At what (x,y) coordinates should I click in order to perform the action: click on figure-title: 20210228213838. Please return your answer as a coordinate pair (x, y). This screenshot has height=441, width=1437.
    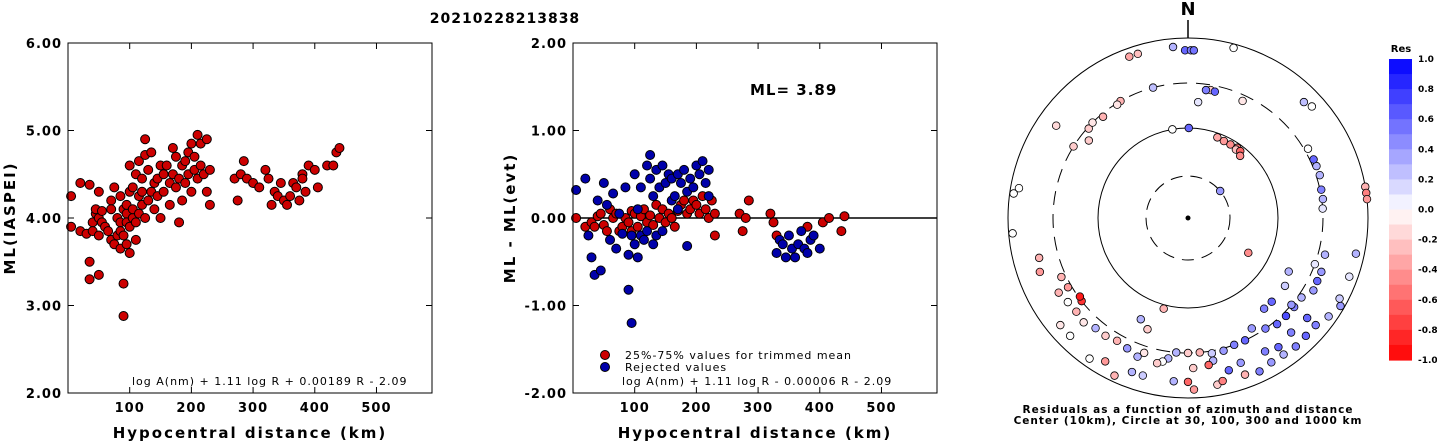
    Looking at the image, I should click on (505, 19).